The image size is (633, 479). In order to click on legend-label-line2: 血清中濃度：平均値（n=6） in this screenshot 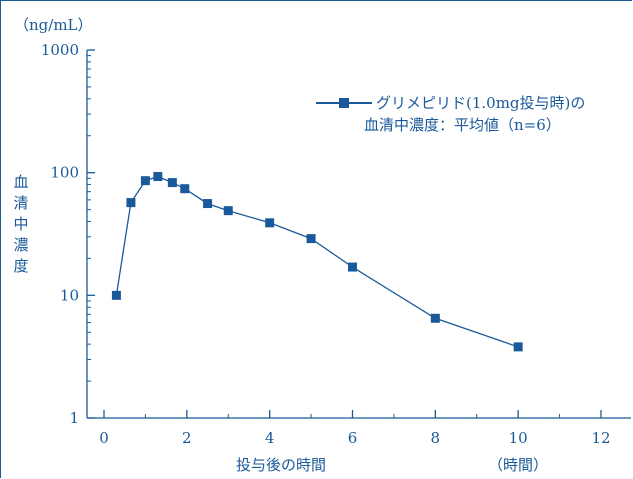, I will do `click(462, 125)`.